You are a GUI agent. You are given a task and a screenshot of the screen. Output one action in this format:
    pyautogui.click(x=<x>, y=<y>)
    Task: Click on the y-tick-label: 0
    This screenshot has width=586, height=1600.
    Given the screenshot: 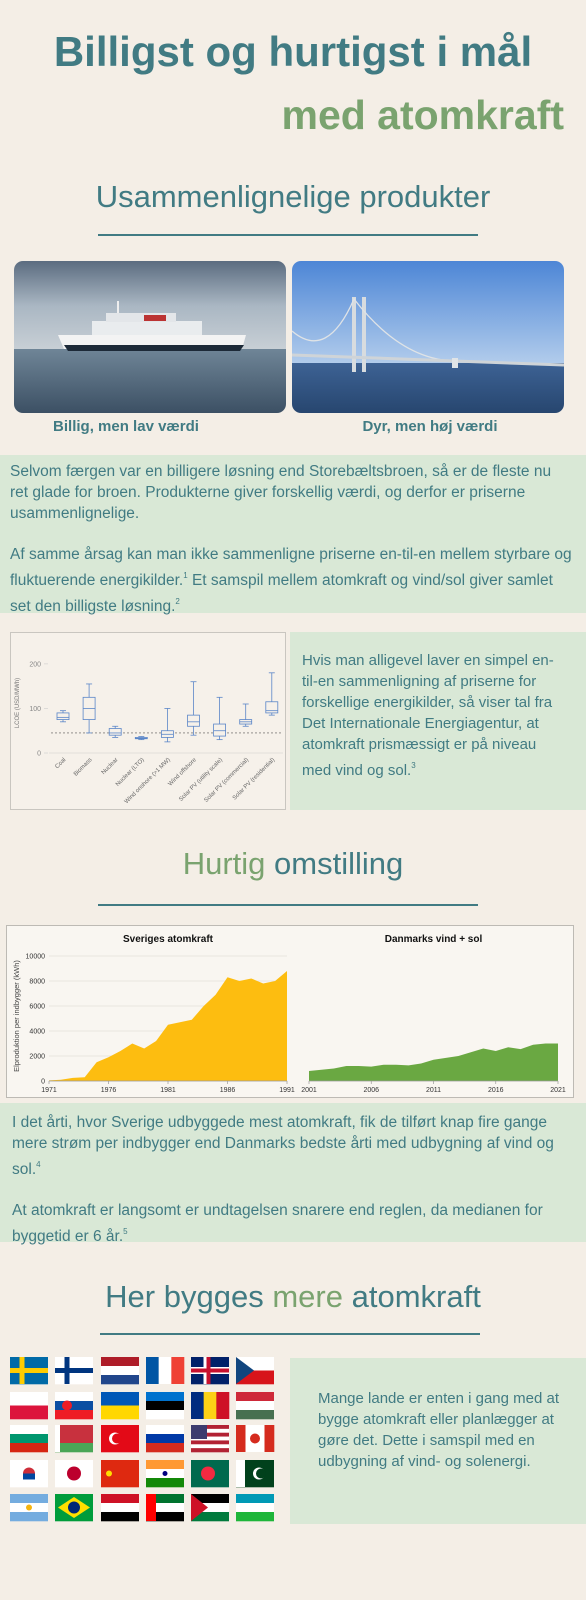 What is the action you would take?
    pyautogui.click(x=39, y=754)
    